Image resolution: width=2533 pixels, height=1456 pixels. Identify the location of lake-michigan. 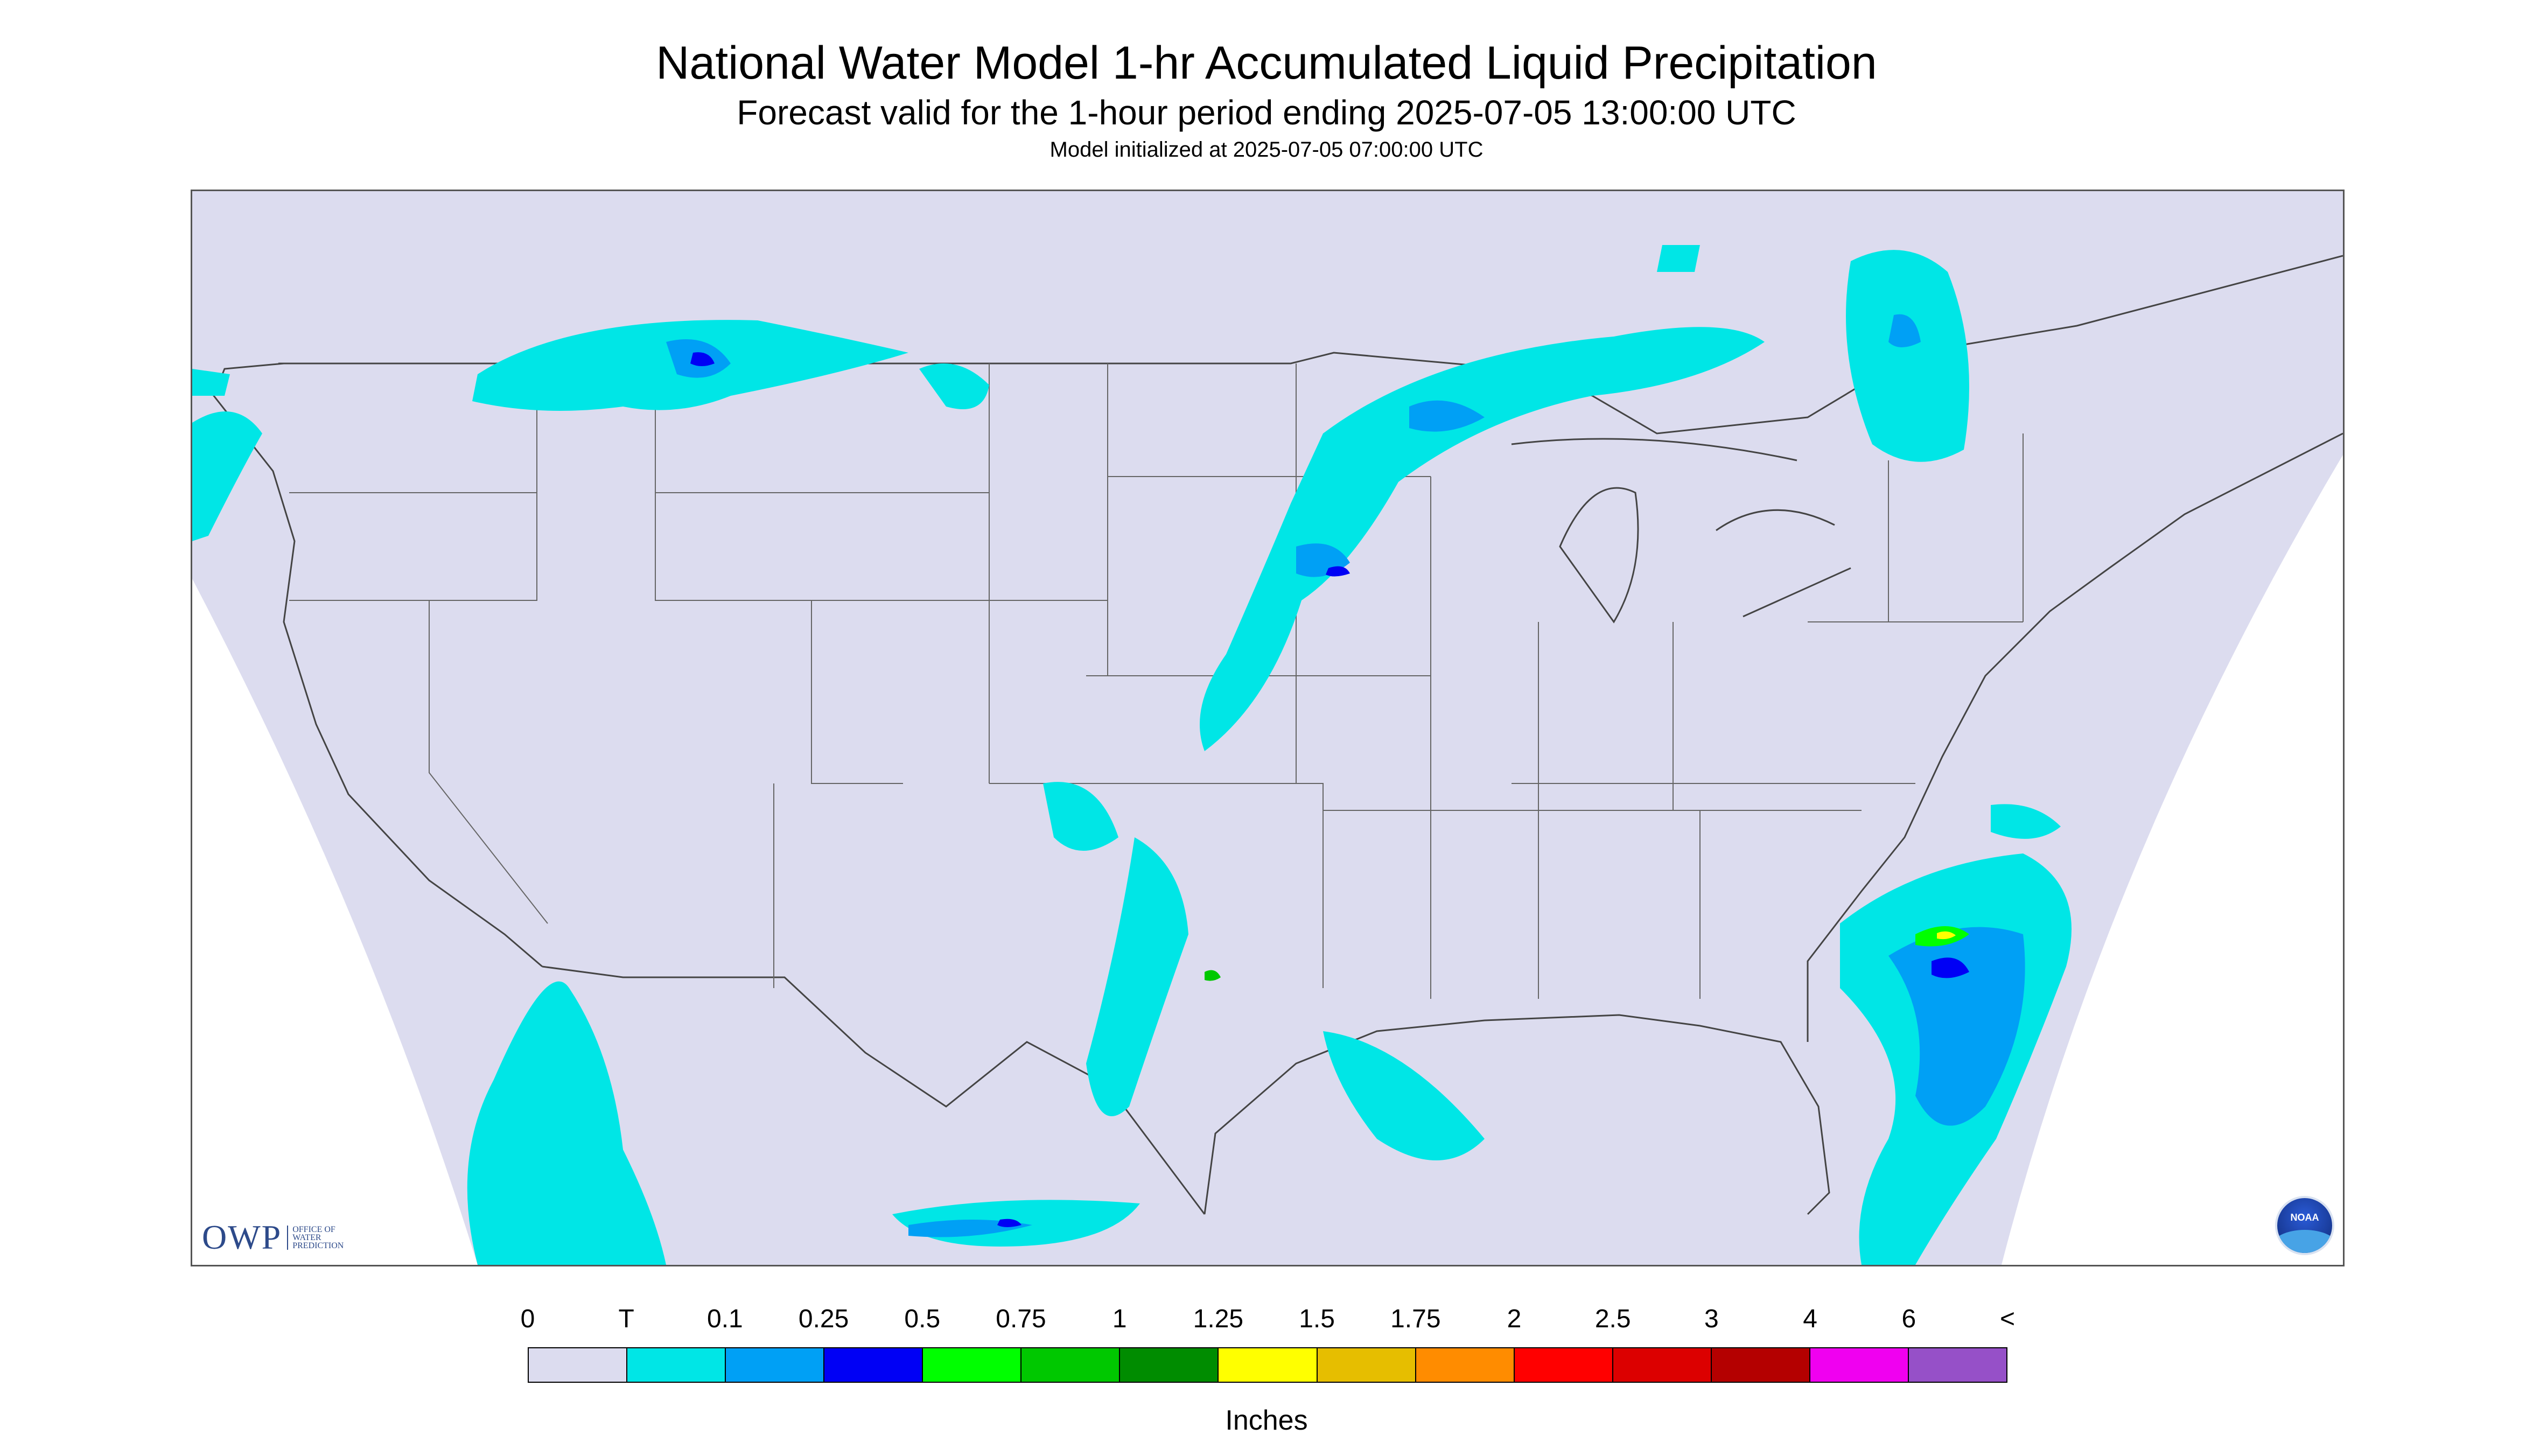
(1599, 555).